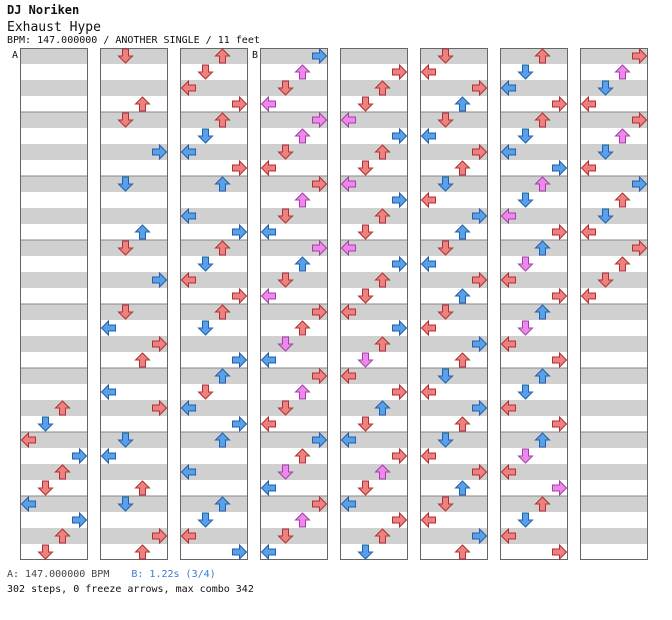 This screenshot has width=672, height=620. What do you see at coordinates (43, 10) in the screenshot?
I see `artist-name: DJ Noriken` at bounding box center [43, 10].